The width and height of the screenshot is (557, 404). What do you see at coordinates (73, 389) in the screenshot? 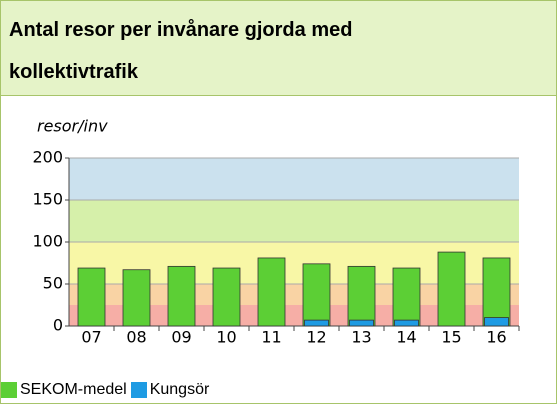
I see `legend-label: SEKOM-medel` at bounding box center [73, 389].